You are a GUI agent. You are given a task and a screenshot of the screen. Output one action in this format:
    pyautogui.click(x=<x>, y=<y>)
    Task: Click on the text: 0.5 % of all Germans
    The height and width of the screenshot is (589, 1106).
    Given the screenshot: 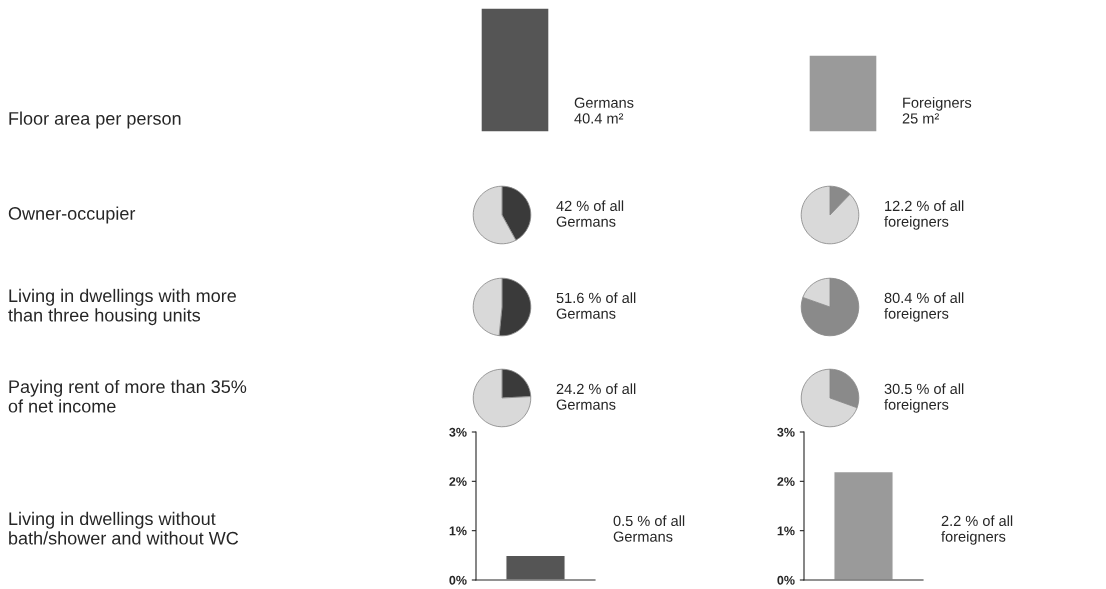 What is the action you would take?
    pyautogui.click(x=649, y=528)
    